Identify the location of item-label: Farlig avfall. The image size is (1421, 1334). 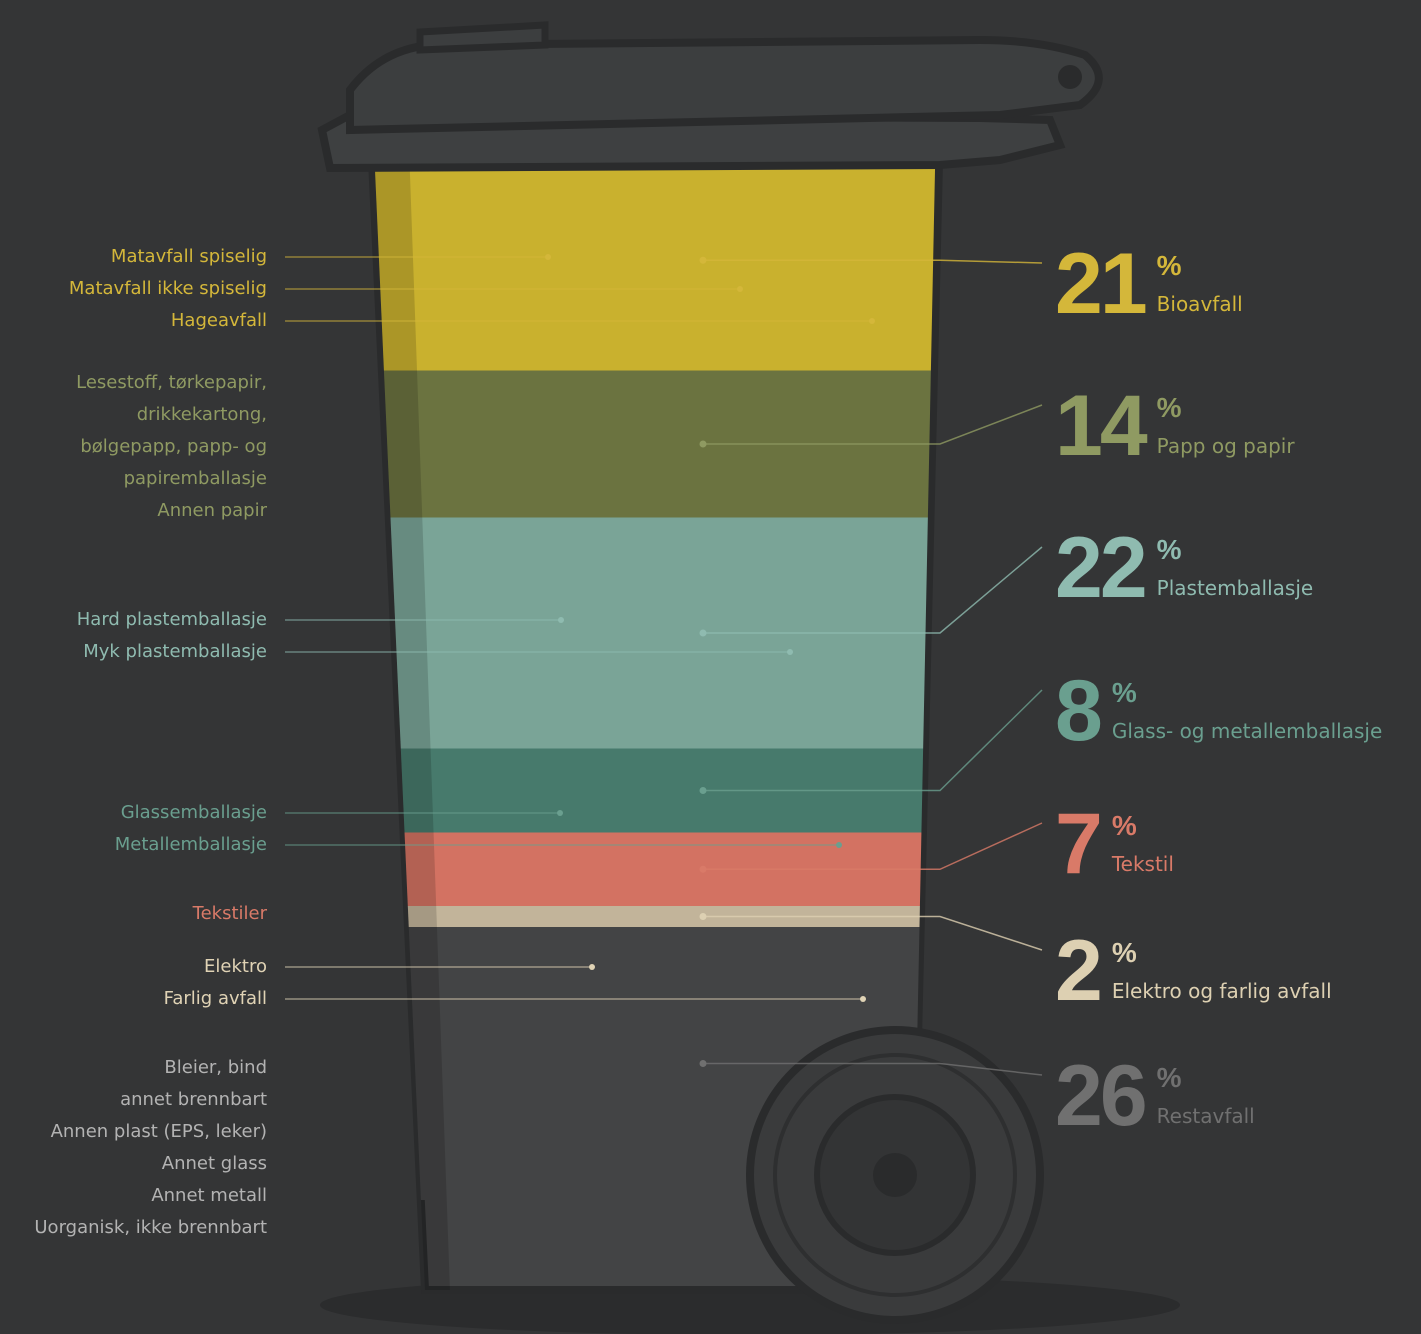
(215, 998).